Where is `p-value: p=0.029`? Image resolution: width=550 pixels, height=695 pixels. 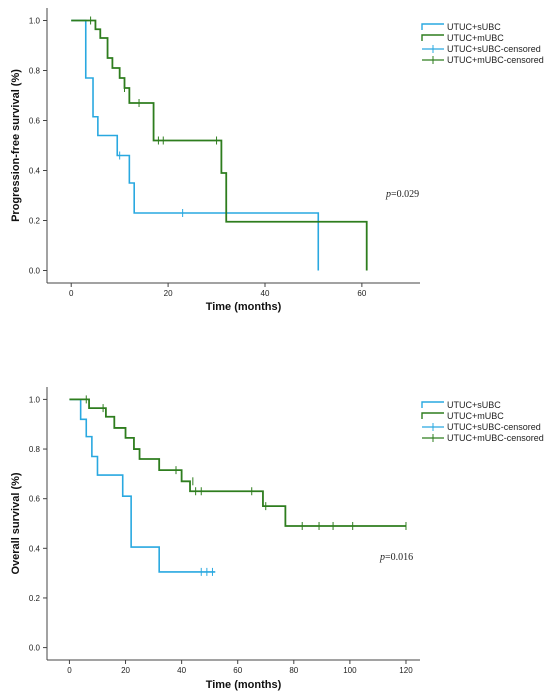 p-value: p=0.029 is located at coordinates (402, 194).